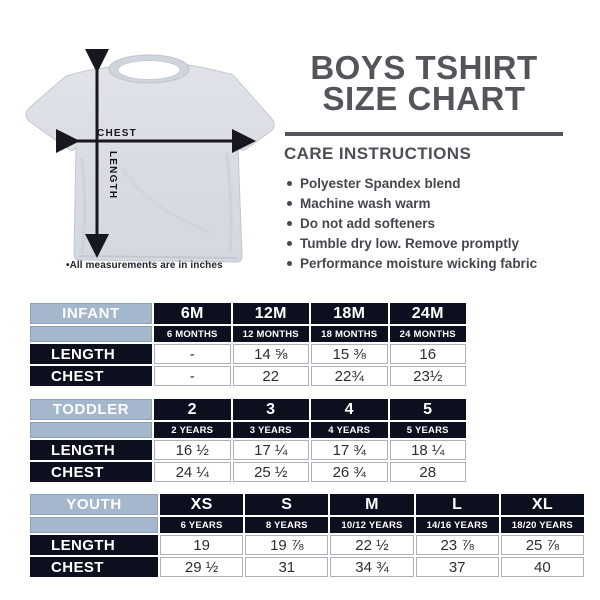 The width and height of the screenshot is (600, 600). Describe the element at coordinates (270, 430) in the screenshot. I see `age-header: 3 YEARS` at that location.